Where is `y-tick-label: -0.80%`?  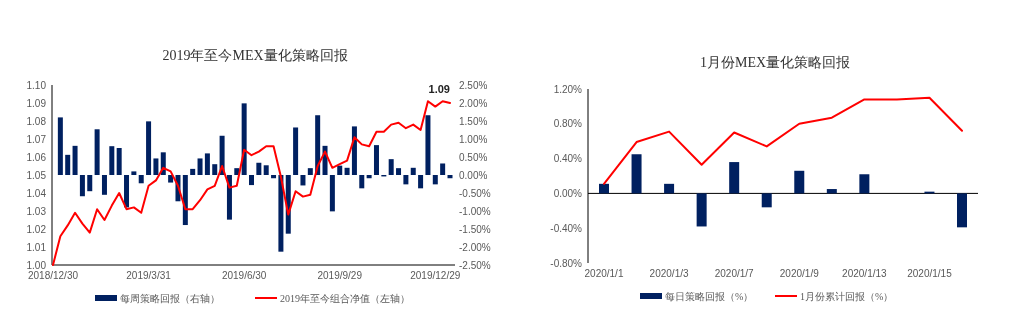 y-tick-label: -0.80% is located at coordinates (566, 263).